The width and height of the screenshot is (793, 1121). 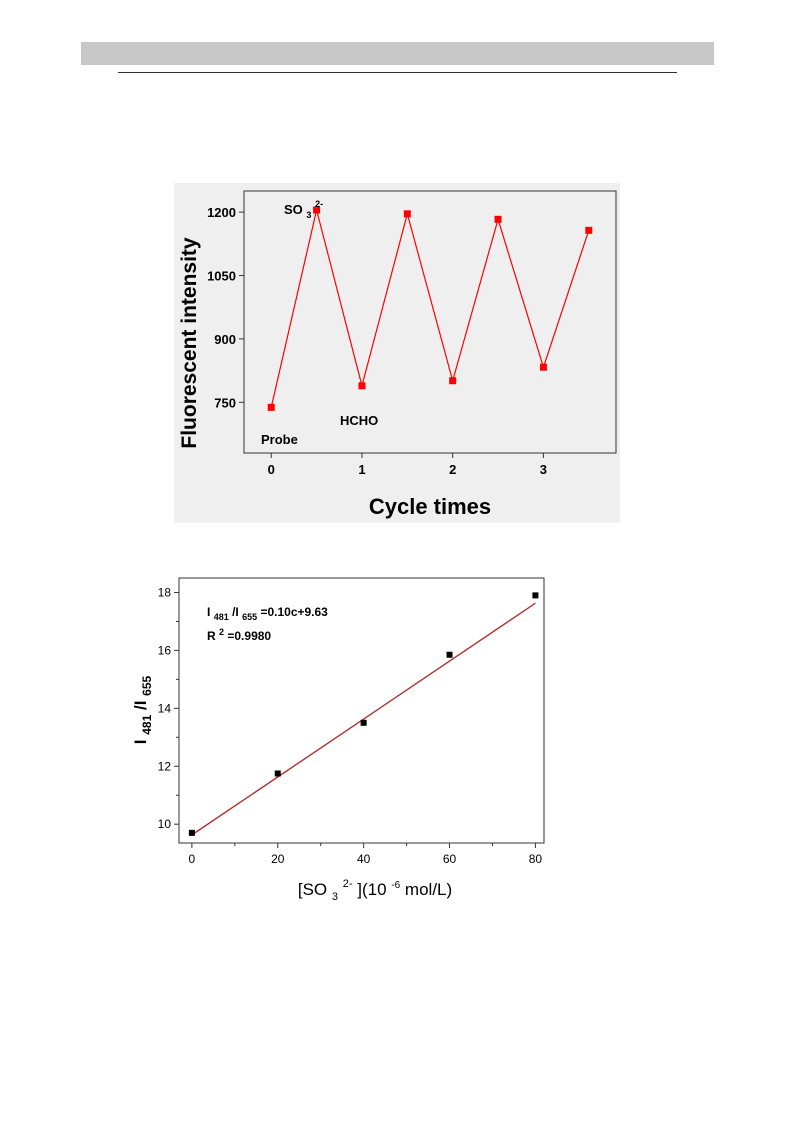 What do you see at coordinates (225, 402) in the screenshot?
I see `chart1-y-tick-label: 750` at bounding box center [225, 402].